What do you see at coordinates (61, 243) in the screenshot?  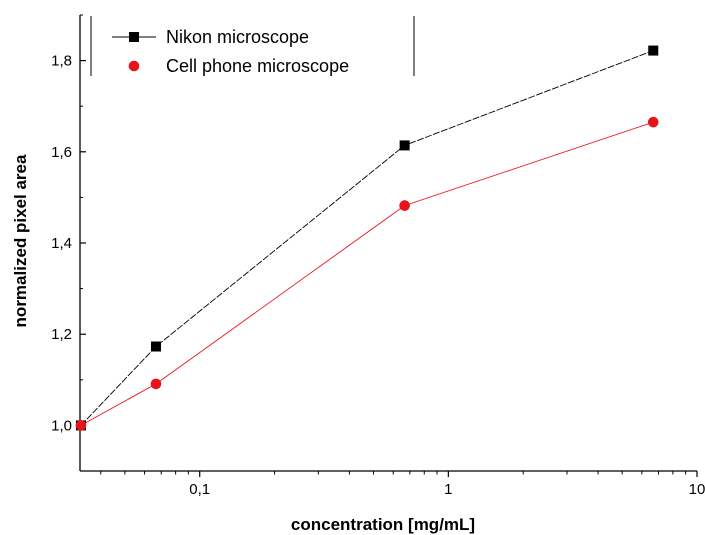 I see `y-tick-label: 1,4` at bounding box center [61, 243].